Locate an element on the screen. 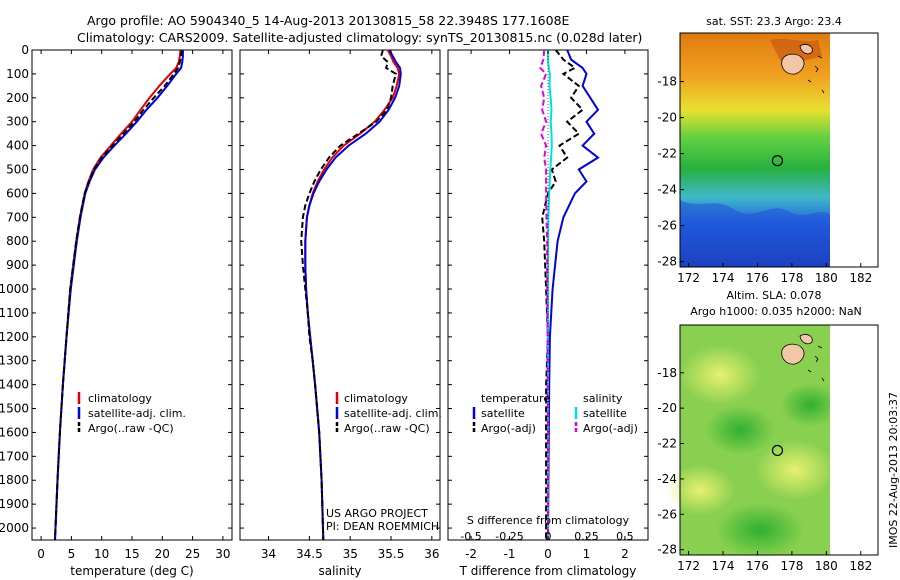 The image size is (900, 580). lon-tick-label: 176 is located at coordinates (757, 566).